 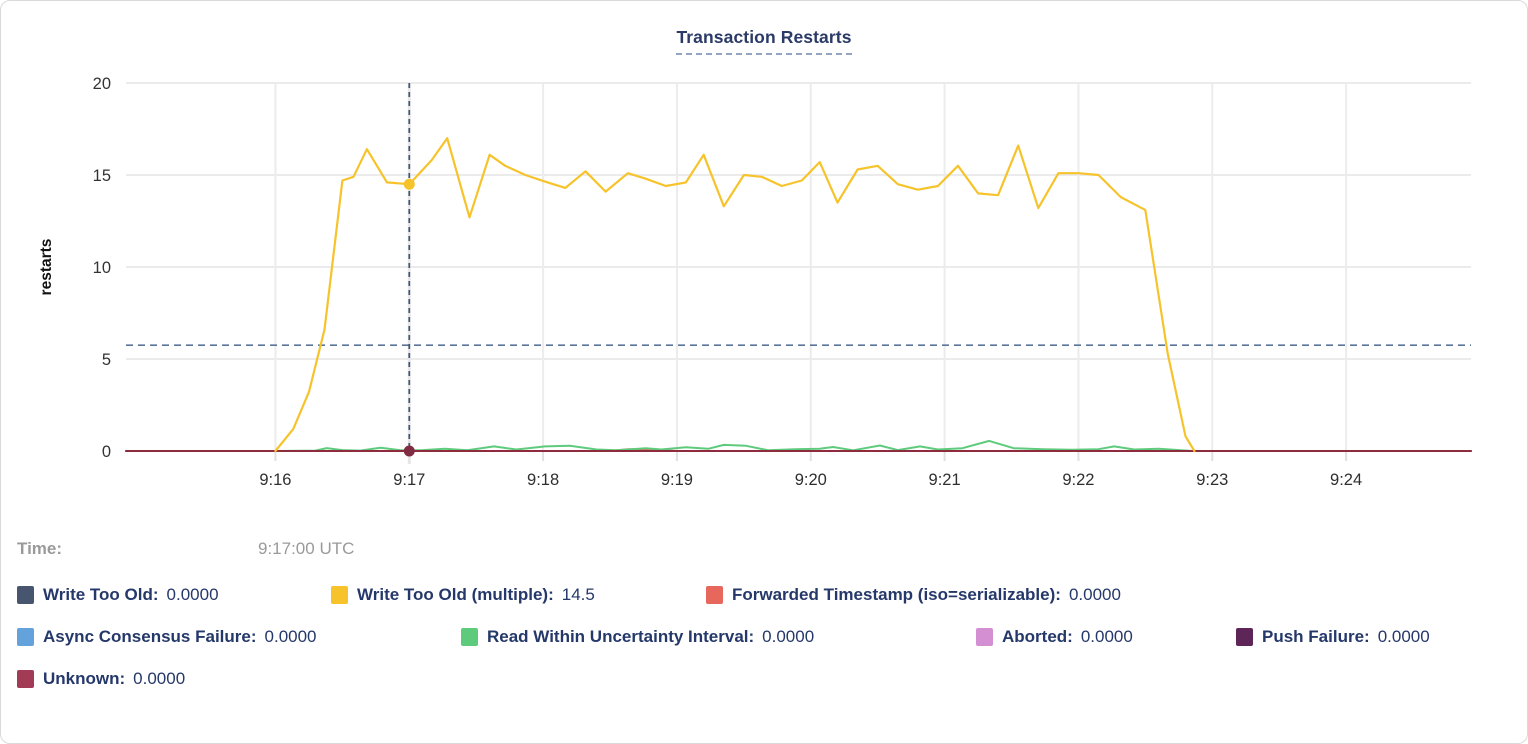 What do you see at coordinates (543, 480) in the screenshot?
I see `x-tick-label: 9:18` at bounding box center [543, 480].